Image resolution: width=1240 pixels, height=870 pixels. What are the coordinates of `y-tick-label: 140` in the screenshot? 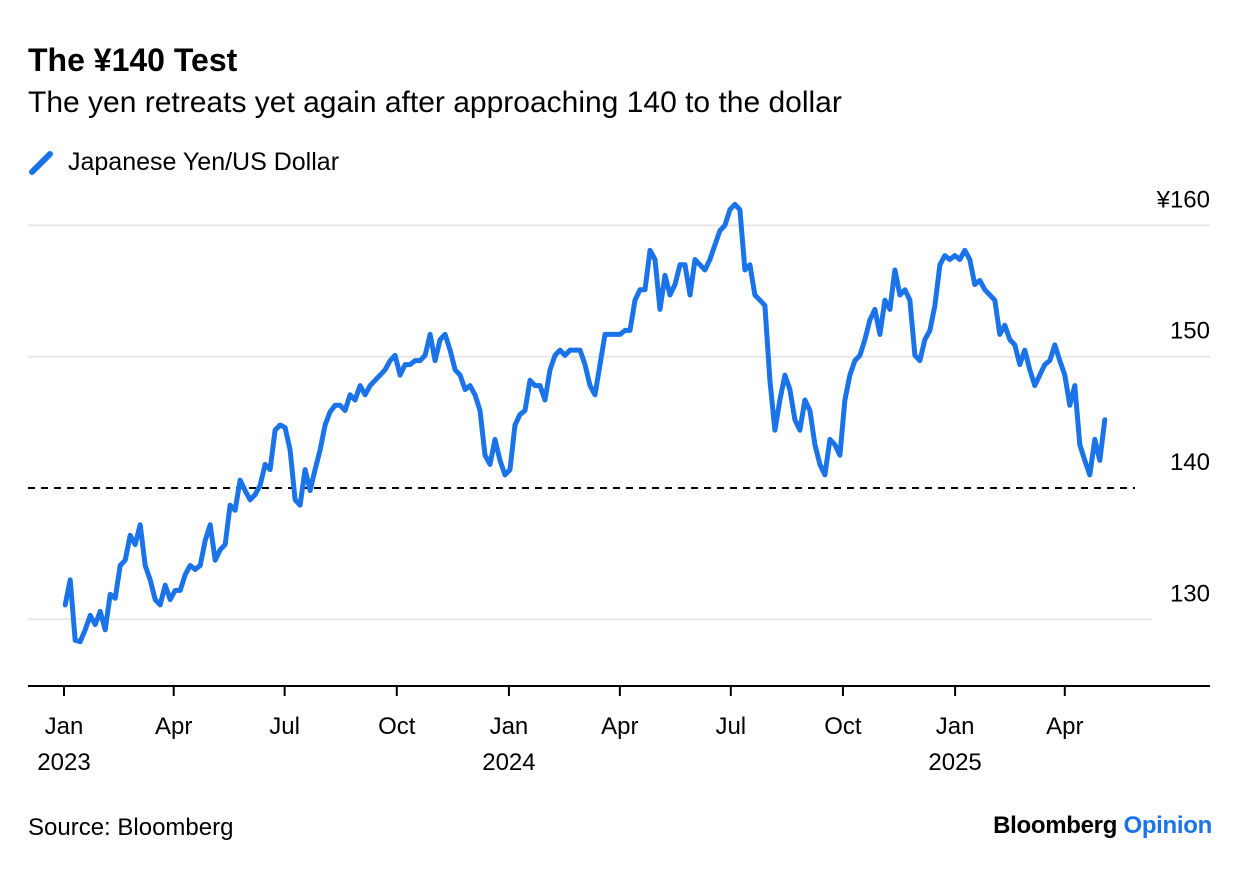 It's located at (1190, 462).